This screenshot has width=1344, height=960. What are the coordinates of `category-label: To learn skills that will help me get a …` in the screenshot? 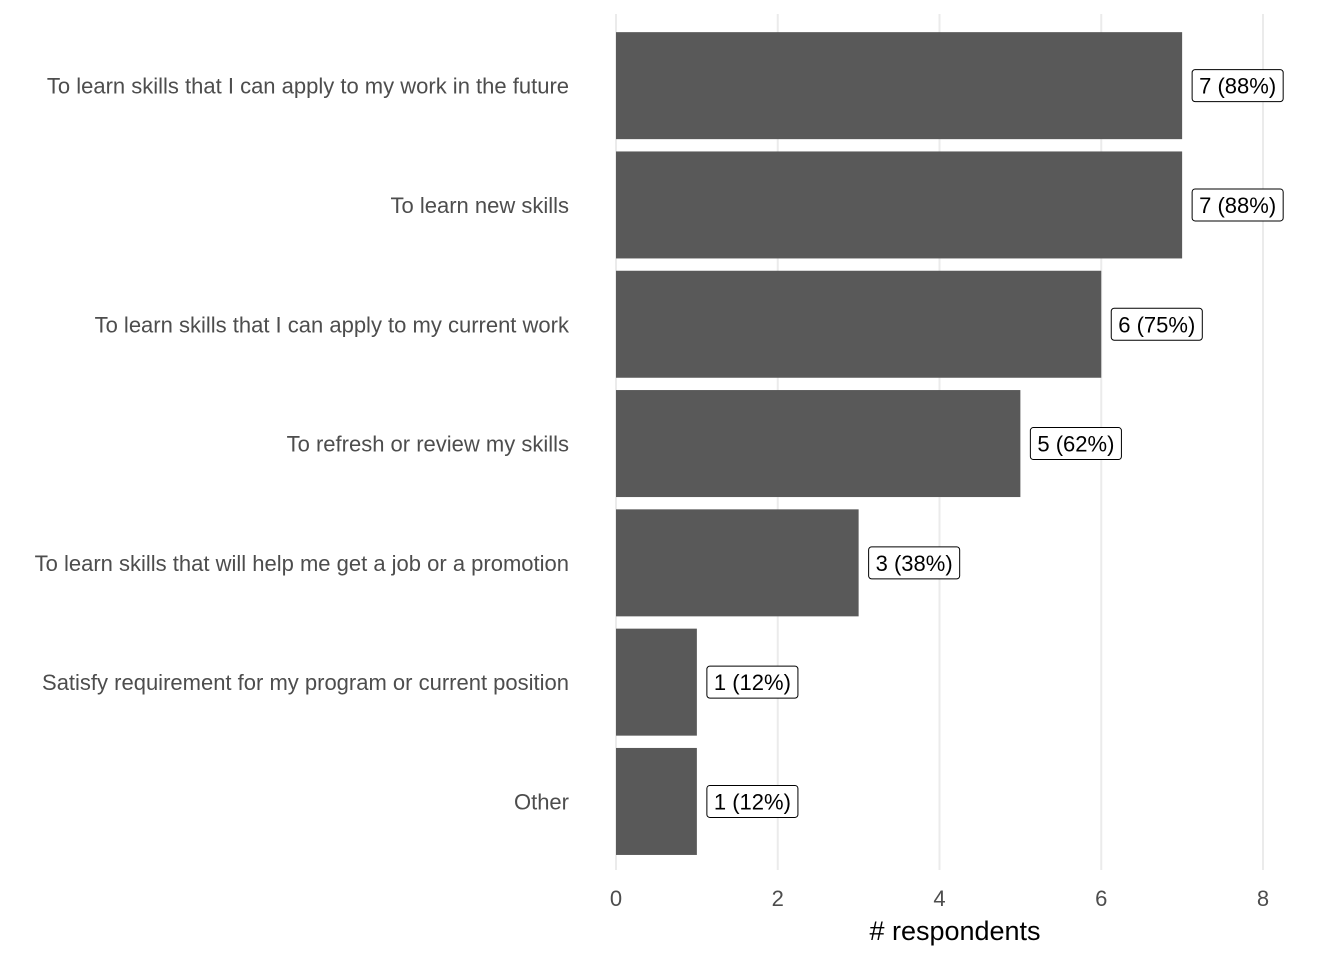 It's located at (302, 563).